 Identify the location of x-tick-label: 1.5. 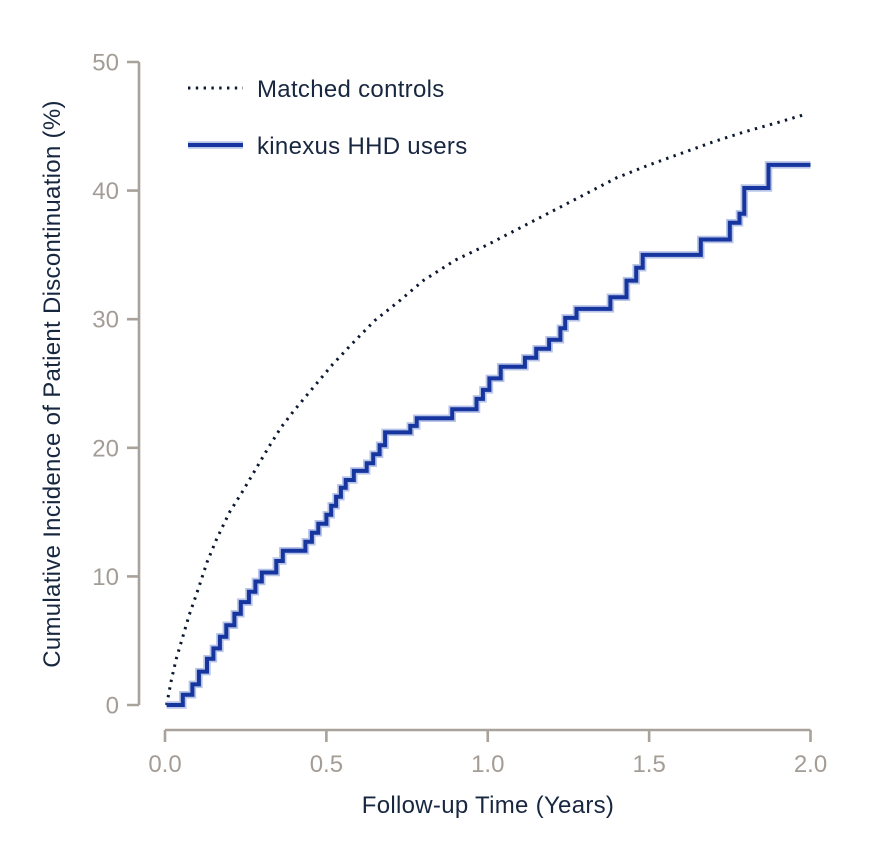
(648, 764).